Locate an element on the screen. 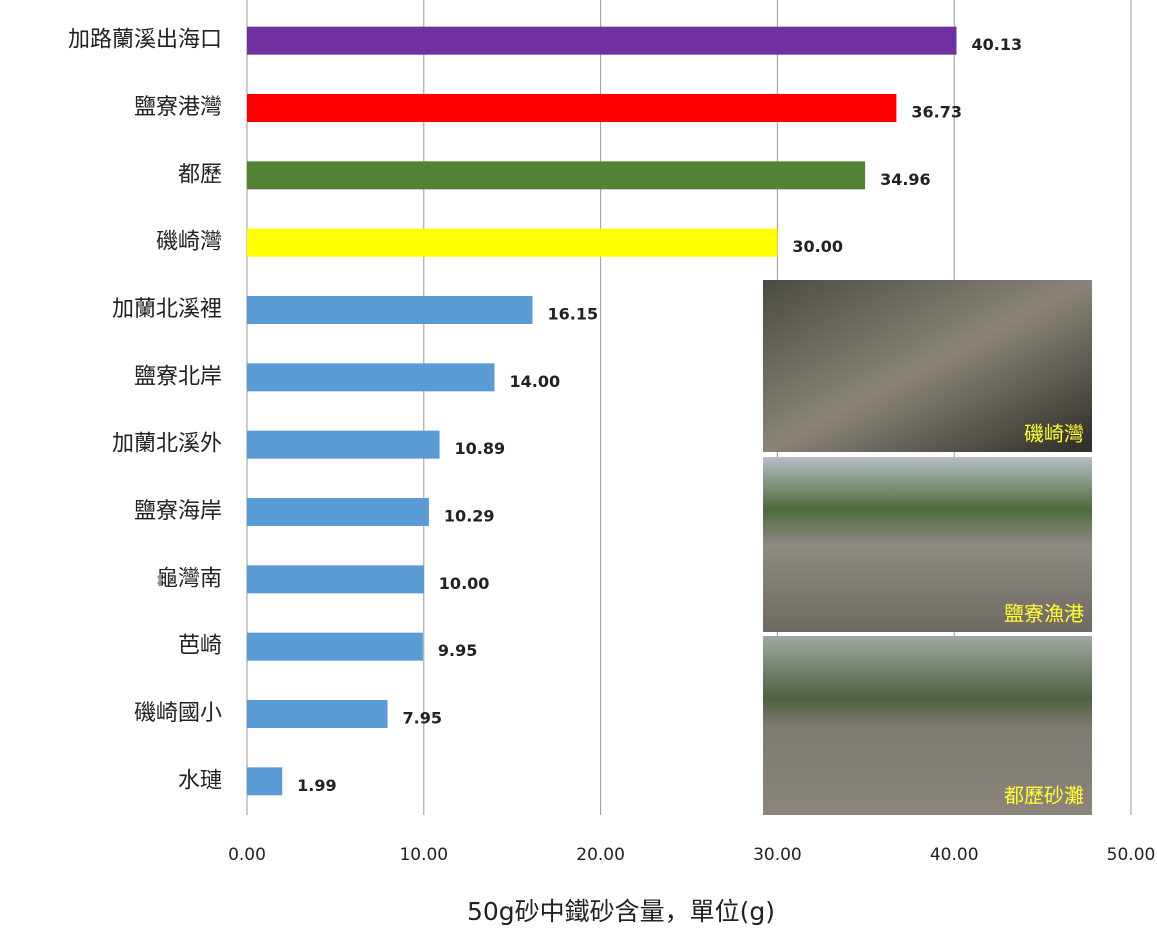 This screenshot has height=947, width=1157. x-tick-label: 20.00 is located at coordinates (600, 855).